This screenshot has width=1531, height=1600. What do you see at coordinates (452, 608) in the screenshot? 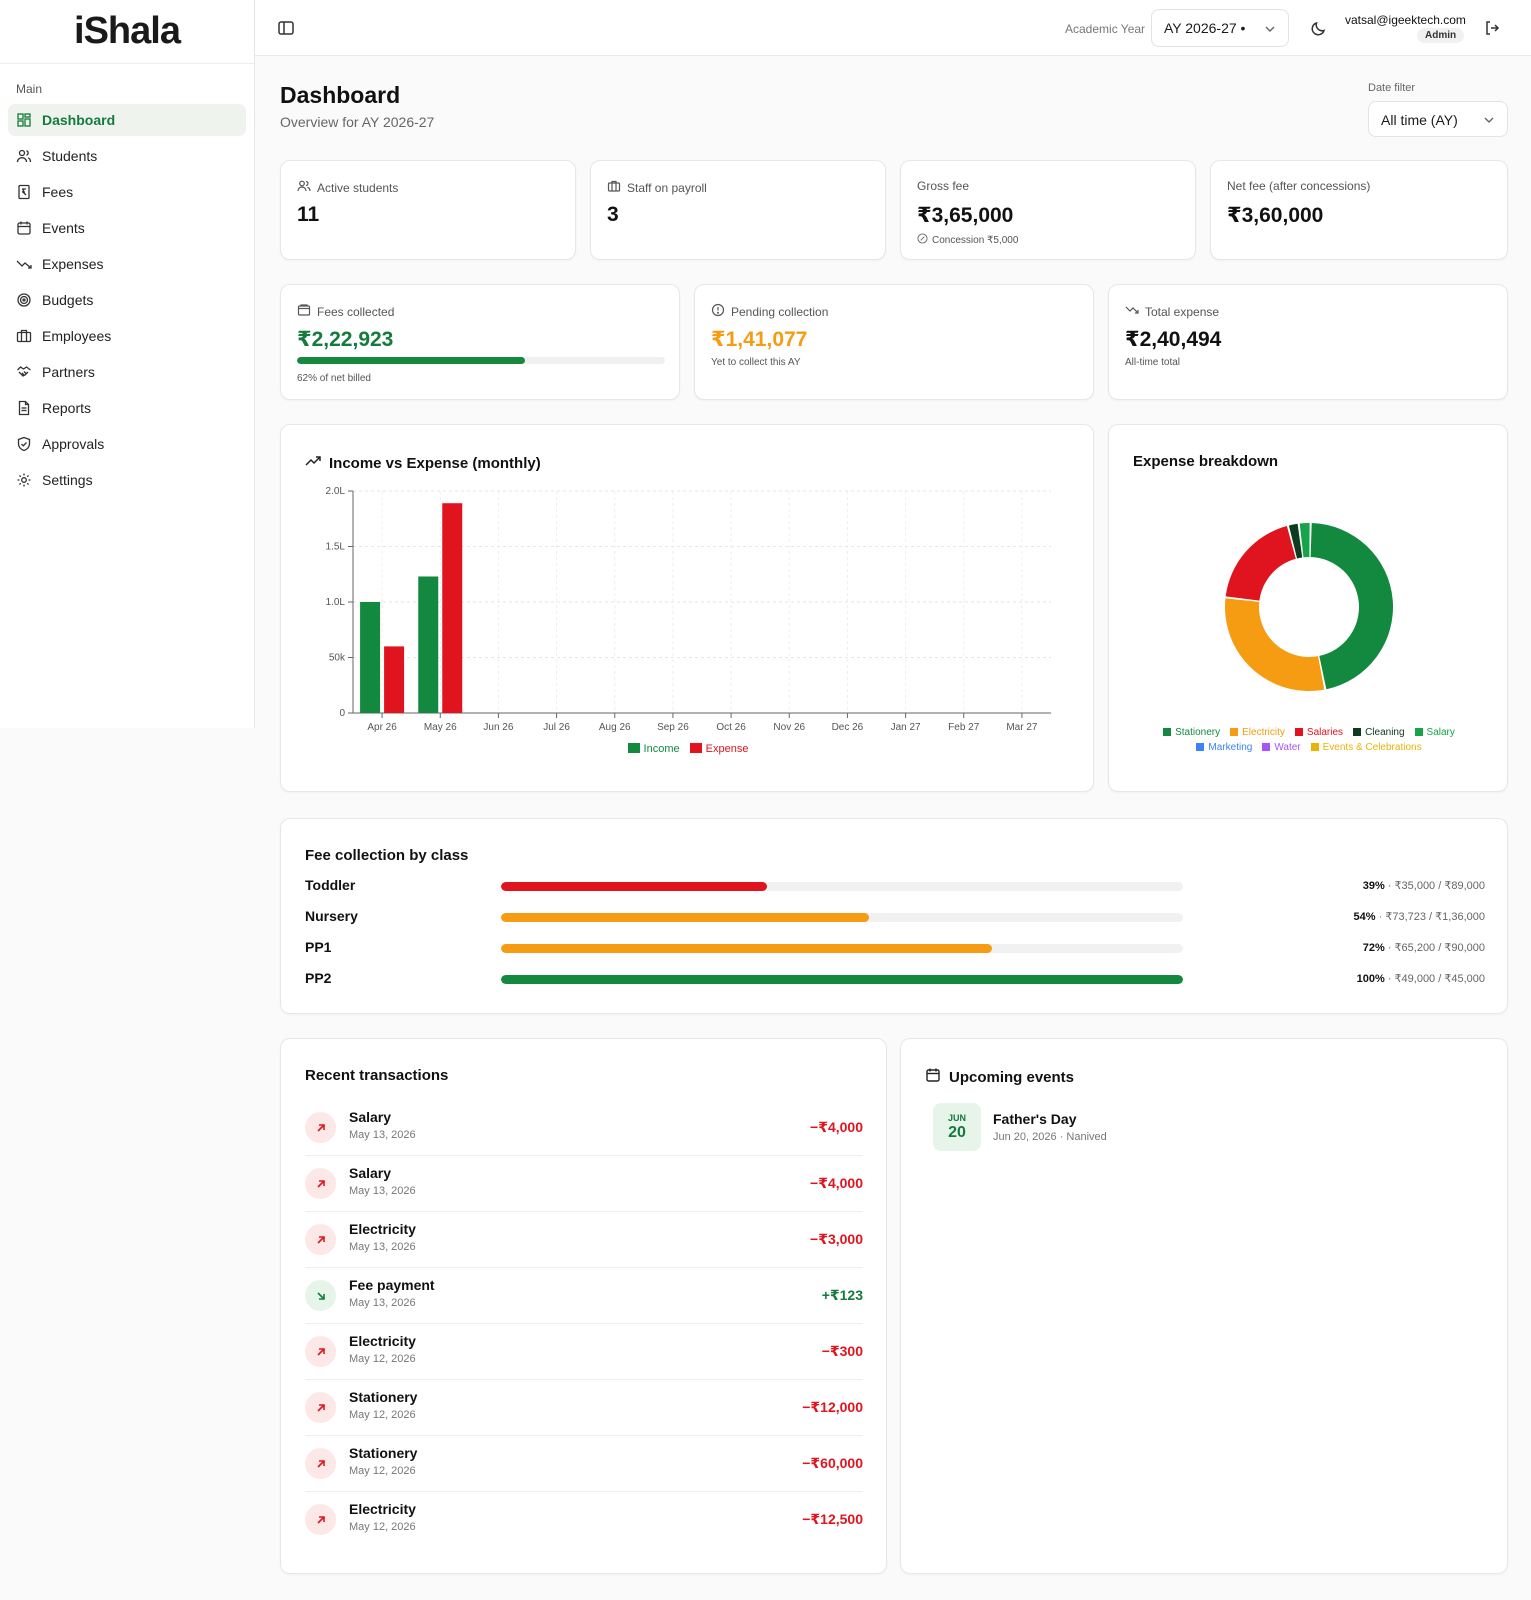
I see `bar-expense` at bounding box center [452, 608].